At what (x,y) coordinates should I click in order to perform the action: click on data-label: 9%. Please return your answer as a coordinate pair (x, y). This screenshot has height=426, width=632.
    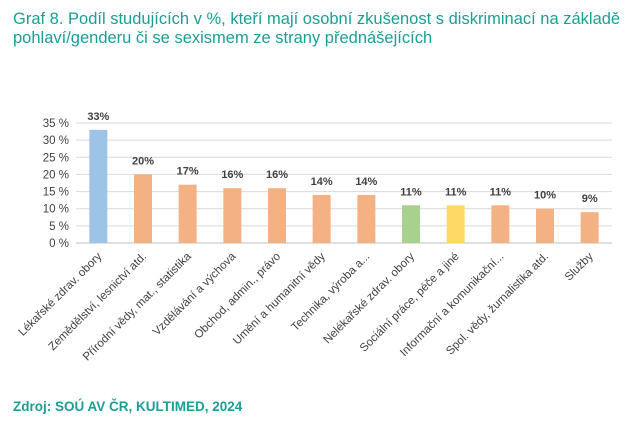
    Looking at the image, I should click on (590, 199).